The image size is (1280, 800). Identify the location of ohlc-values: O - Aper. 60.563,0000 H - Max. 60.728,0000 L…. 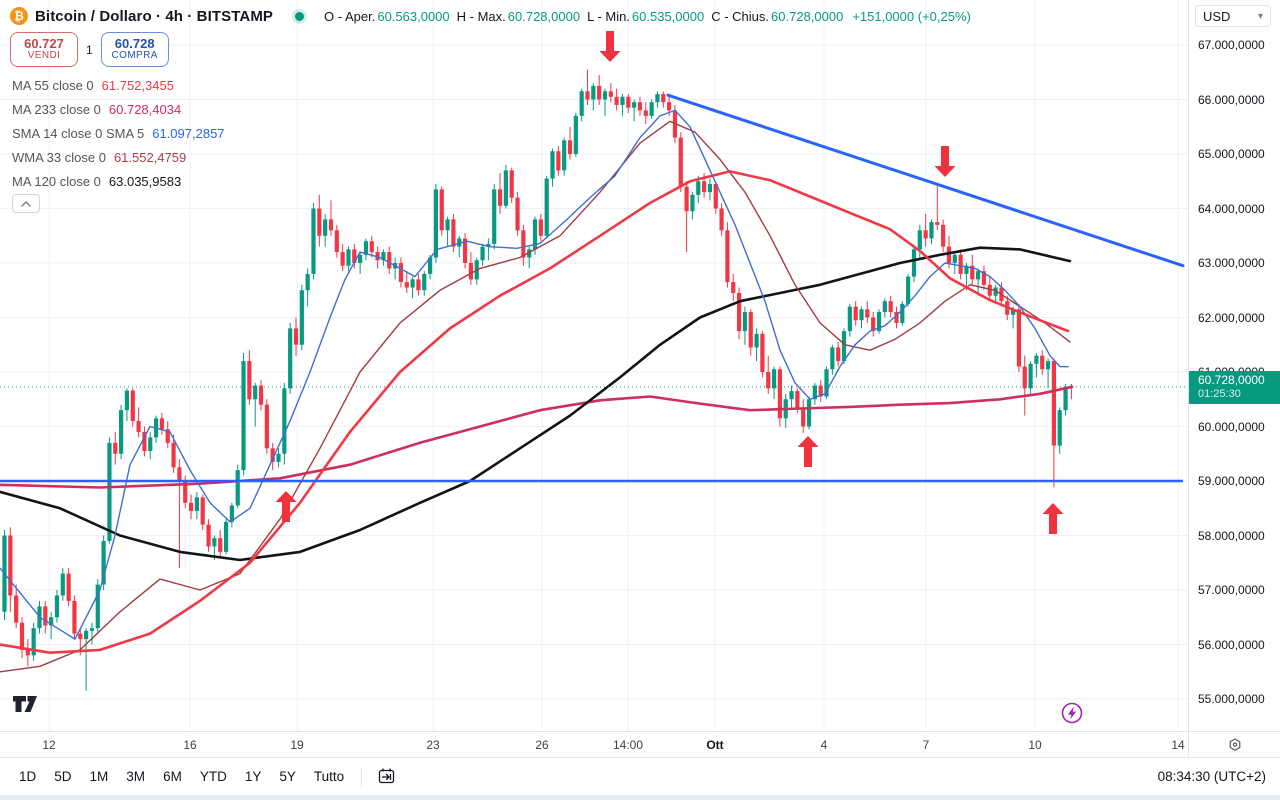
(647, 16).